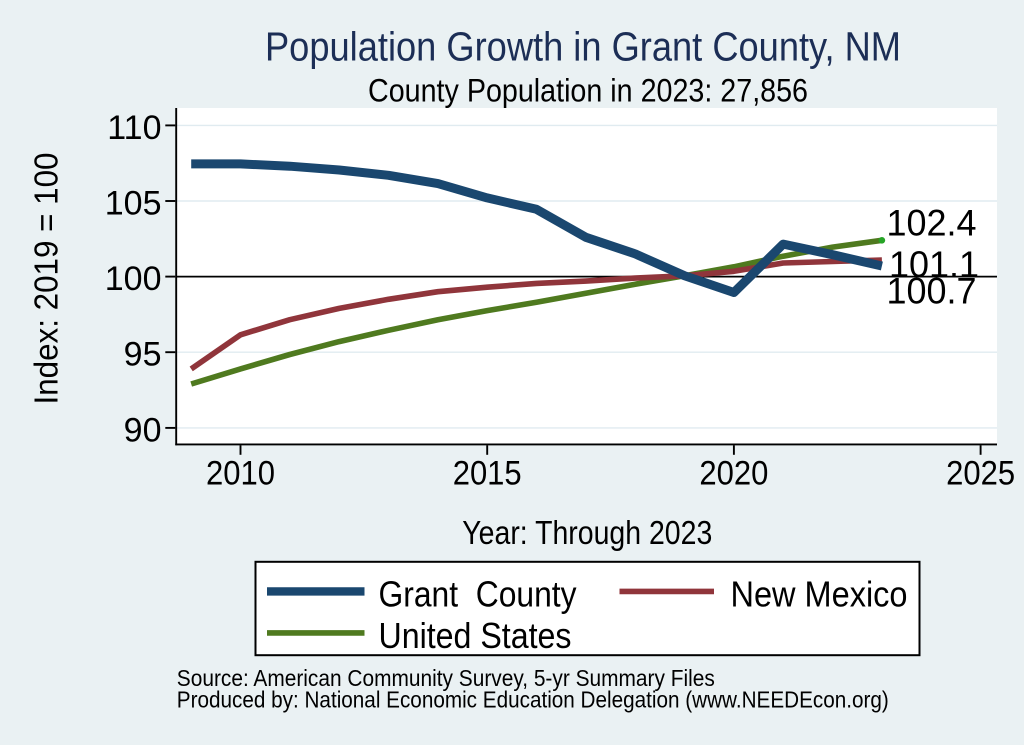 This screenshot has height=745, width=1024. Describe the element at coordinates (478, 594) in the screenshot. I see `svg-text: Grant County` at that location.